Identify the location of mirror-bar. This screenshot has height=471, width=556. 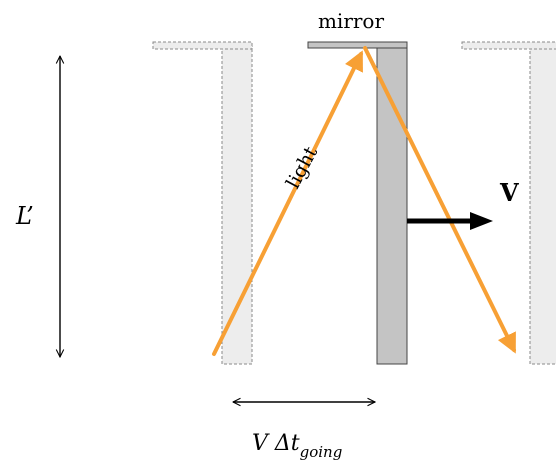
(357, 45).